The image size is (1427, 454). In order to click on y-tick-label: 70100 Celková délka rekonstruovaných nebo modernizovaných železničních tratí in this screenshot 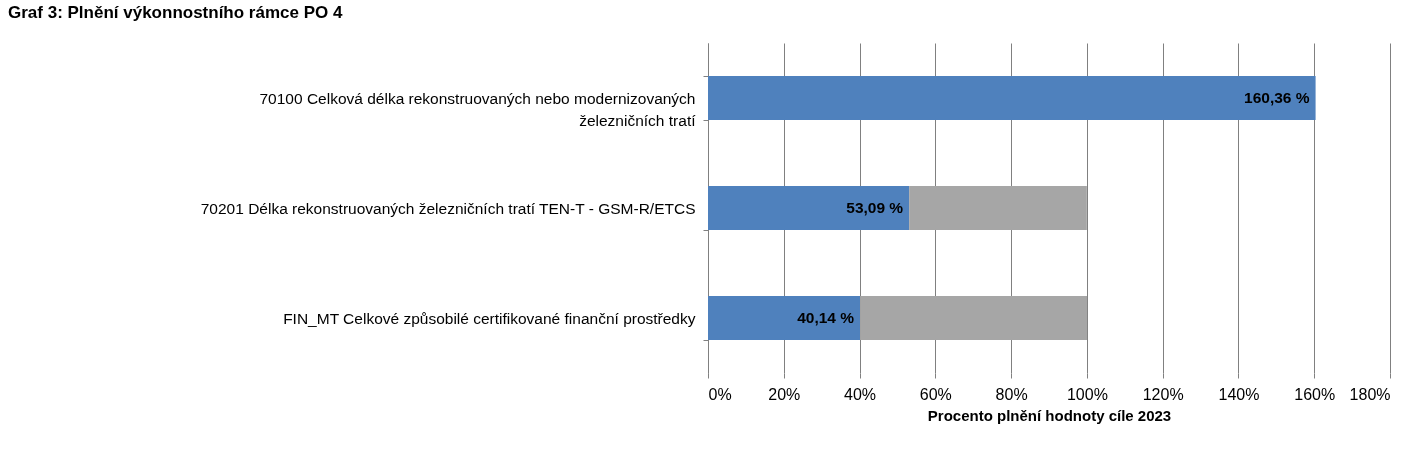, I will do `click(478, 109)`.